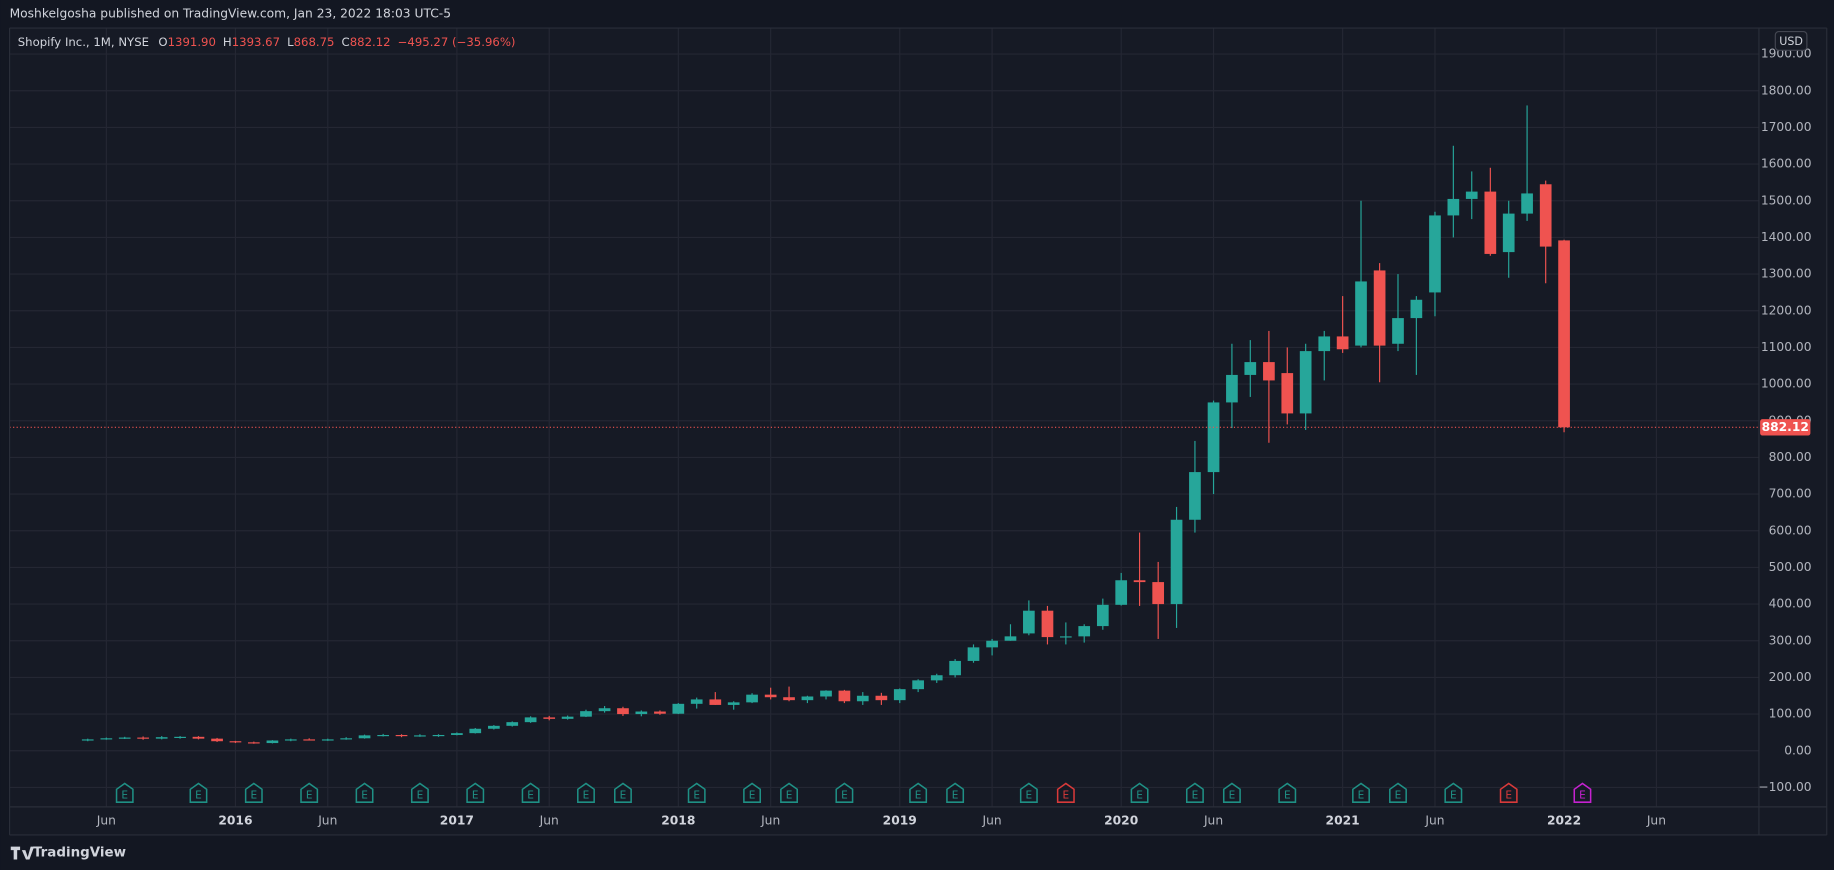 The width and height of the screenshot is (1834, 870). Describe the element at coordinates (900, 820) in the screenshot. I see `x-tick-label: 2019` at that location.